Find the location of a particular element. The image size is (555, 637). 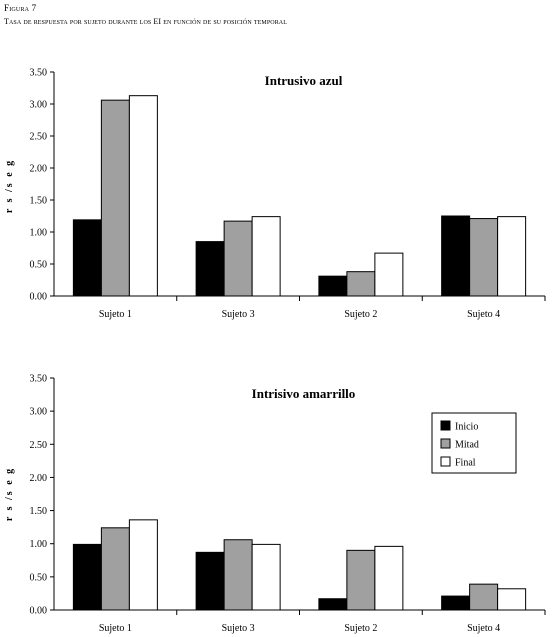

figure-label: Figura 7 is located at coordinates (20, 8).